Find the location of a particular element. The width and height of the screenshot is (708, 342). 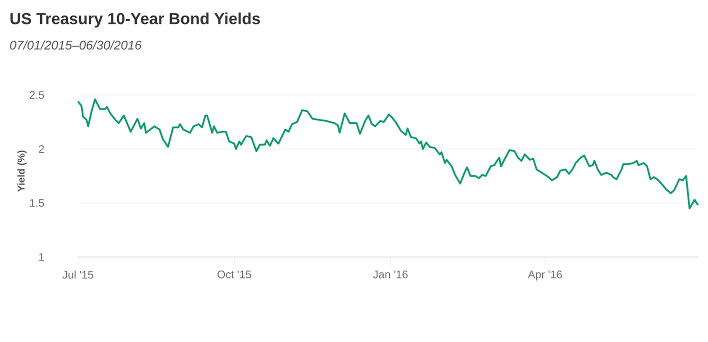

chart-subtitle: 07/01/2015–06/30/2016 is located at coordinates (76, 45).